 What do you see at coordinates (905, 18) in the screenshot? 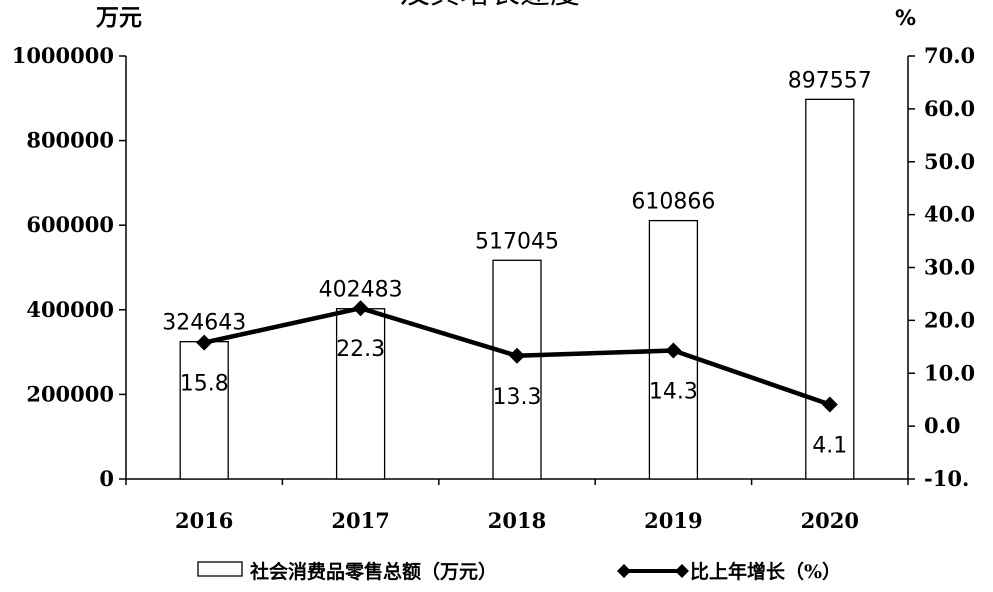
I see `right-axis-unit: %` at bounding box center [905, 18].